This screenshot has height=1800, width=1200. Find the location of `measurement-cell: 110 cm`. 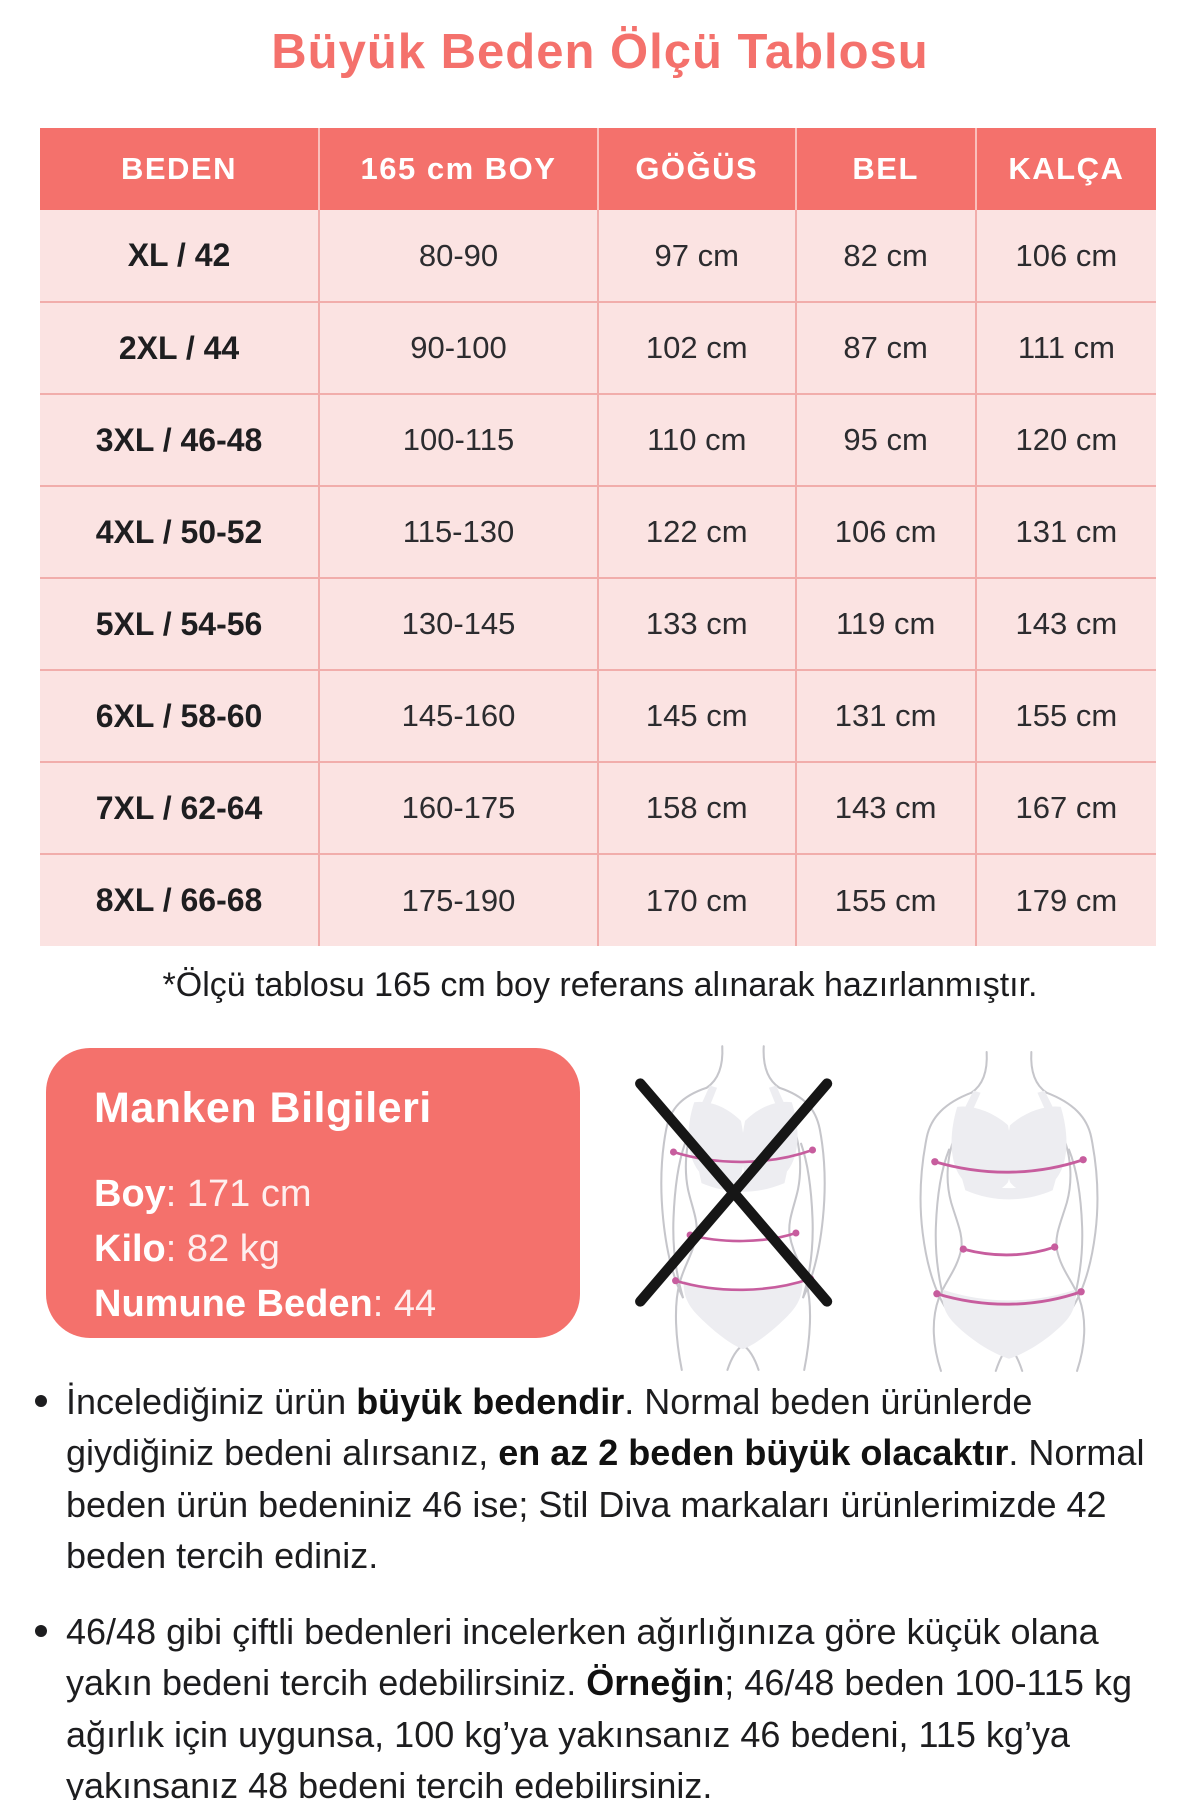

measurement-cell: 110 cm is located at coordinates (697, 439).